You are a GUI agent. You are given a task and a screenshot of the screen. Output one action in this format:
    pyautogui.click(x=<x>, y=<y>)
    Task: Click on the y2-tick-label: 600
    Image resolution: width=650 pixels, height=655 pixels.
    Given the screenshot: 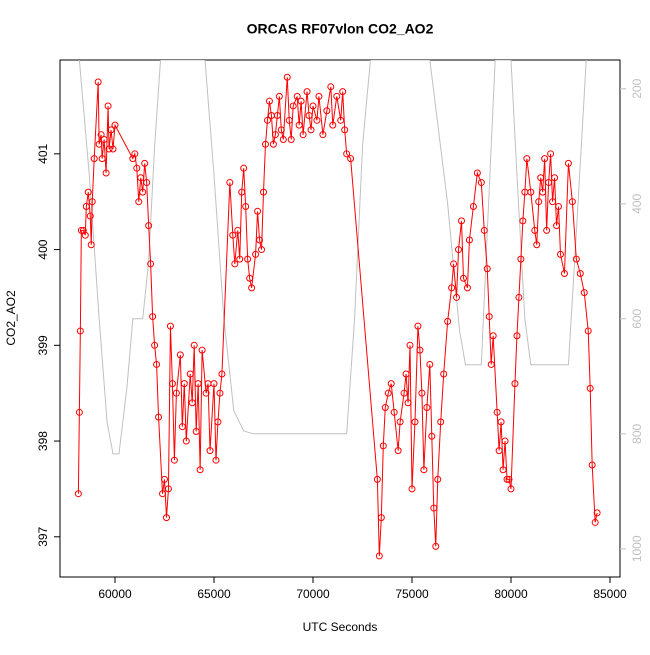 What is the action you would take?
    pyautogui.click(x=637, y=318)
    